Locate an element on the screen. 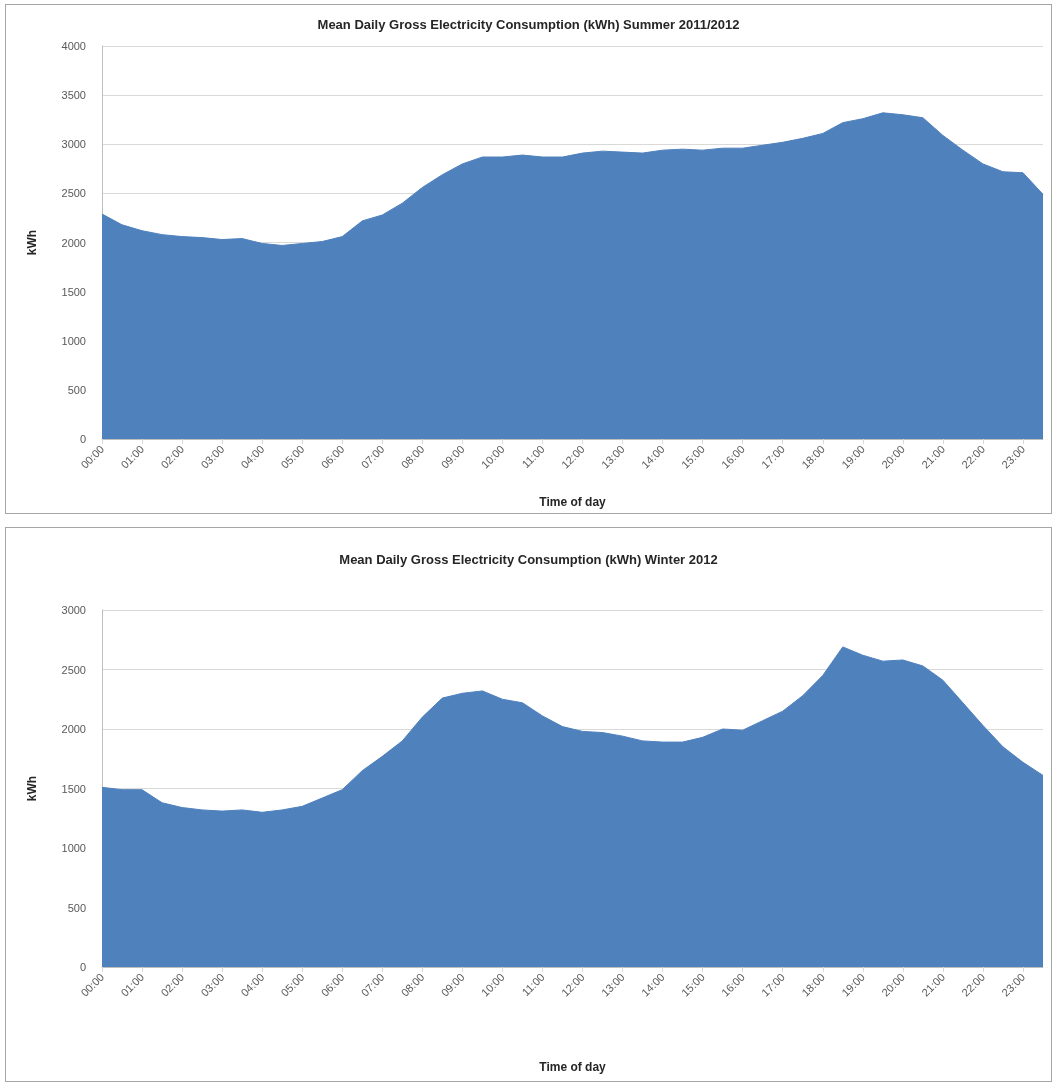  y-tick-label: 3500 is located at coordinates (73, 95).